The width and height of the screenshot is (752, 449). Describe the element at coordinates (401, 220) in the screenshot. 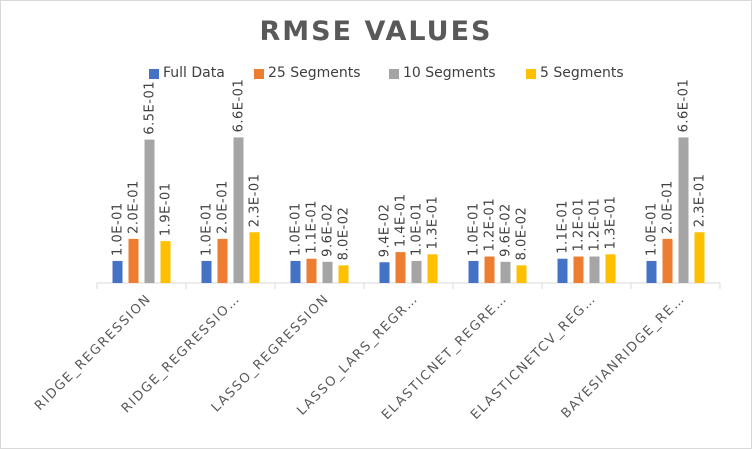

I see `data-label-25-segments: 1.4E-01` at that location.